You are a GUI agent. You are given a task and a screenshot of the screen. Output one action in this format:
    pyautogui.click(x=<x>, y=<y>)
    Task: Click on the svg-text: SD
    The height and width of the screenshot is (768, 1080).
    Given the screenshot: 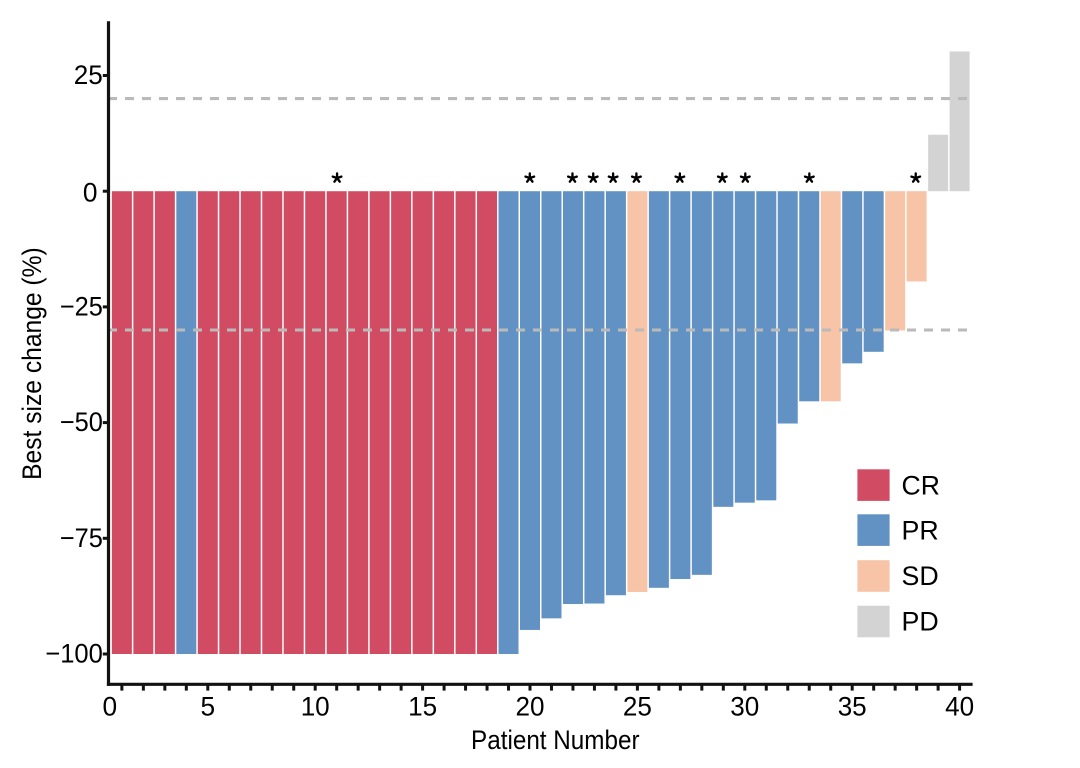 What is the action you would take?
    pyautogui.click(x=920, y=576)
    